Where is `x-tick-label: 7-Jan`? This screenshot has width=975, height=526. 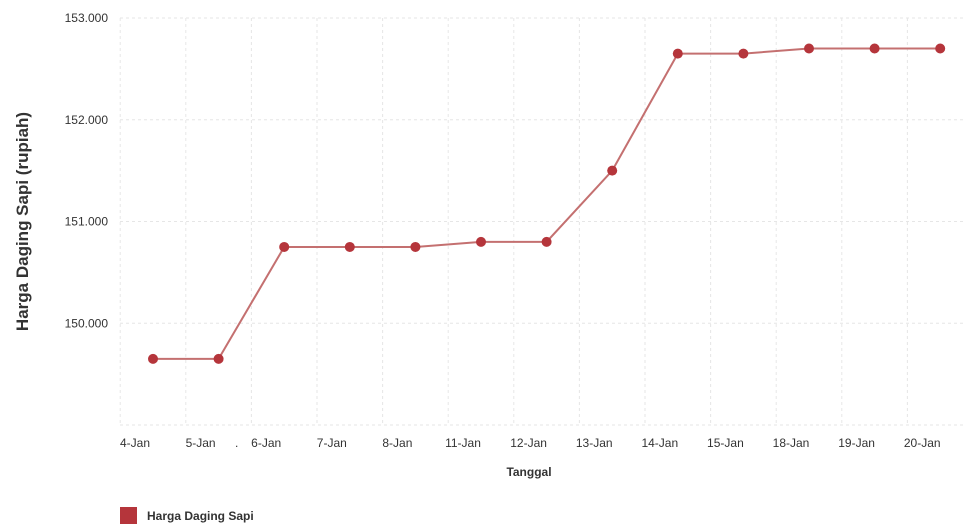
x-tick-label: 7-Jan is located at coordinates (332, 443).